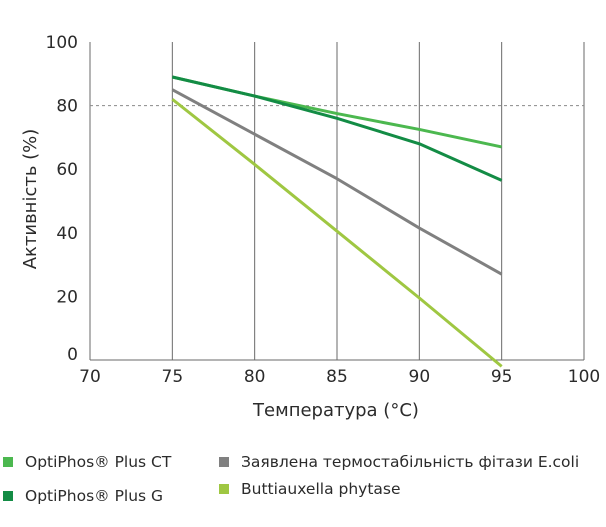  Describe the element at coordinates (30, 199) in the screenshot. I see `y-axis-label: Активність (%)` at that location.